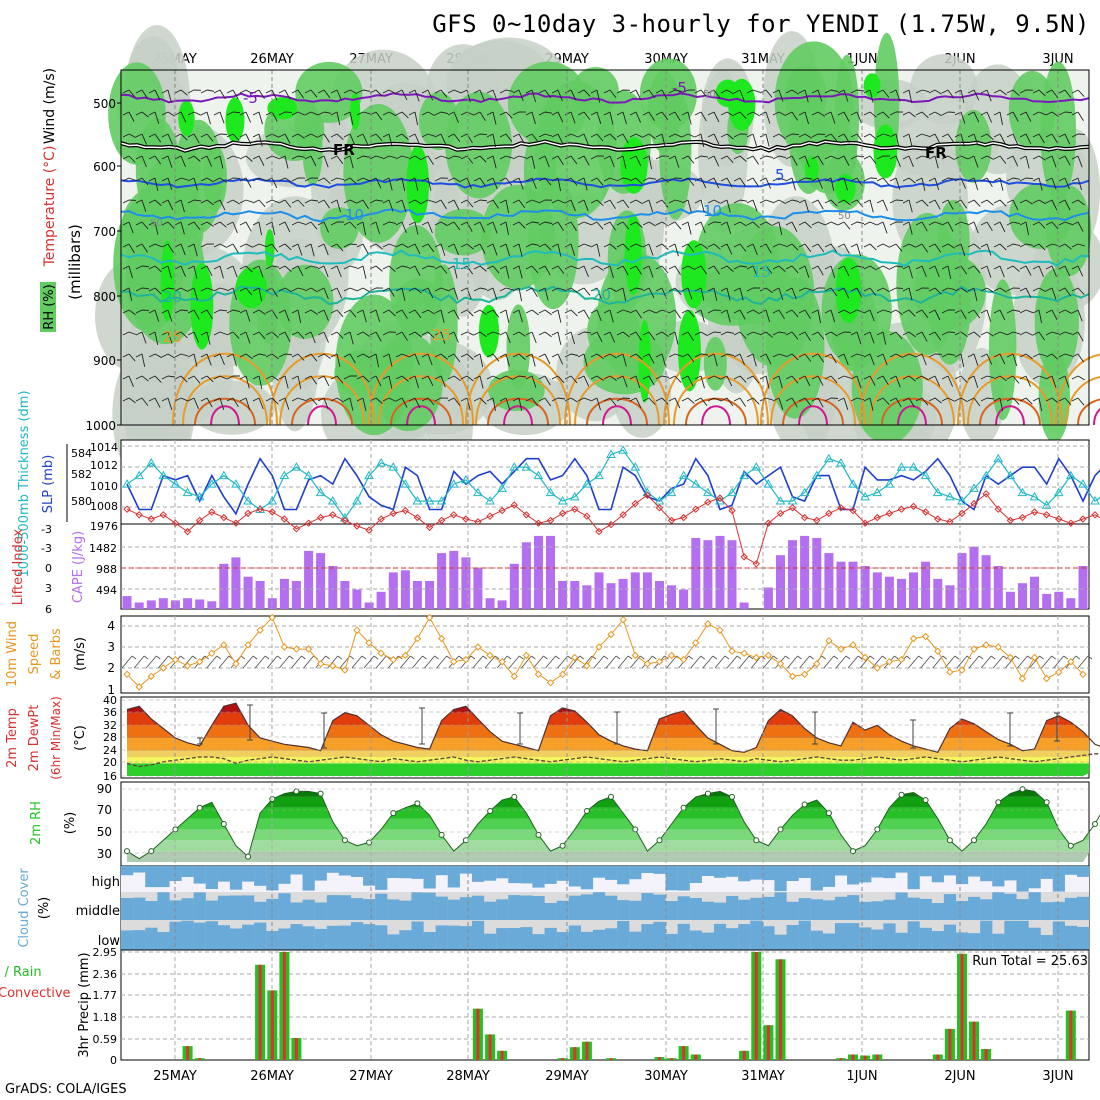 The height and width of the screenshot is (1100, 1100). I want to click on thickness-point, so click(199, 496).